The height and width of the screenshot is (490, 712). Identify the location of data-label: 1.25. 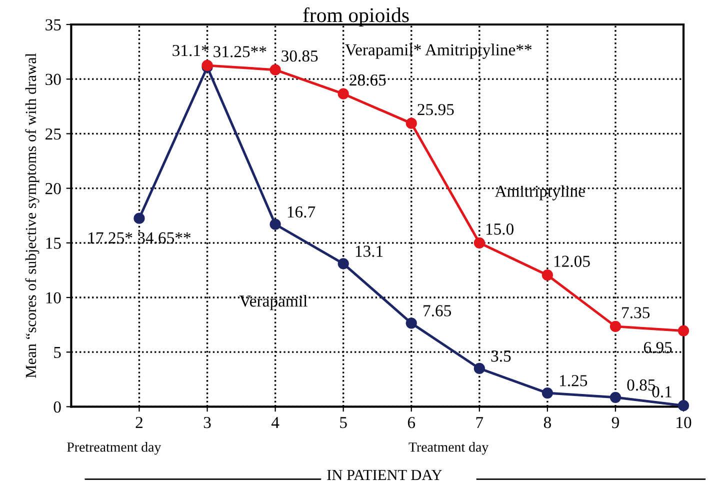
(574, 380).